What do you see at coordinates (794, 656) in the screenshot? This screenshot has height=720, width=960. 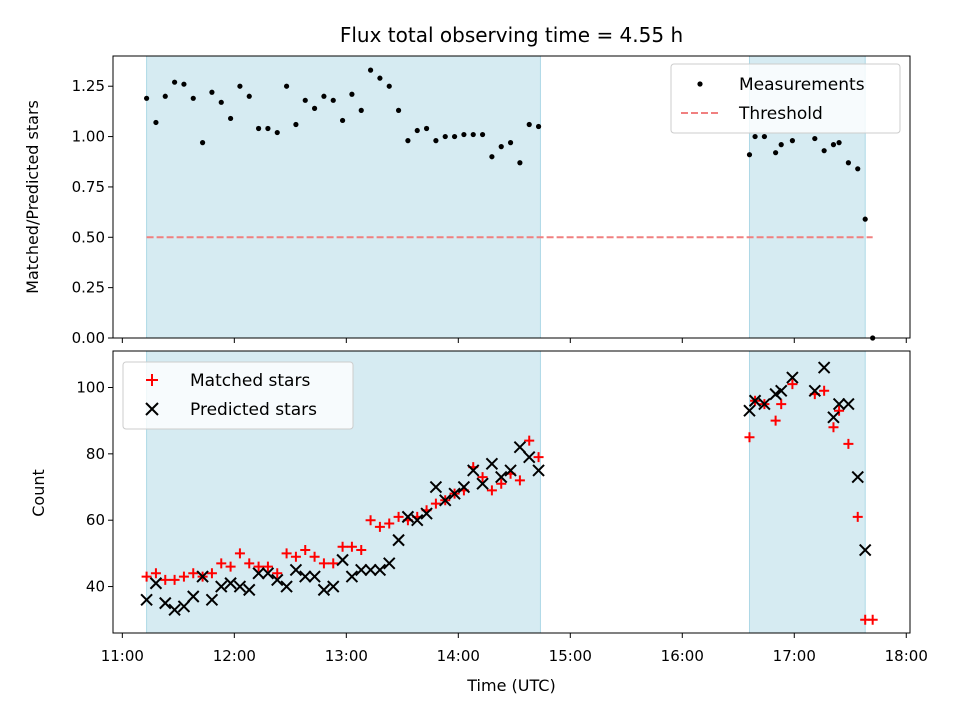 I see `x-tick-label: 17:00` at bounding box center [794, 656].